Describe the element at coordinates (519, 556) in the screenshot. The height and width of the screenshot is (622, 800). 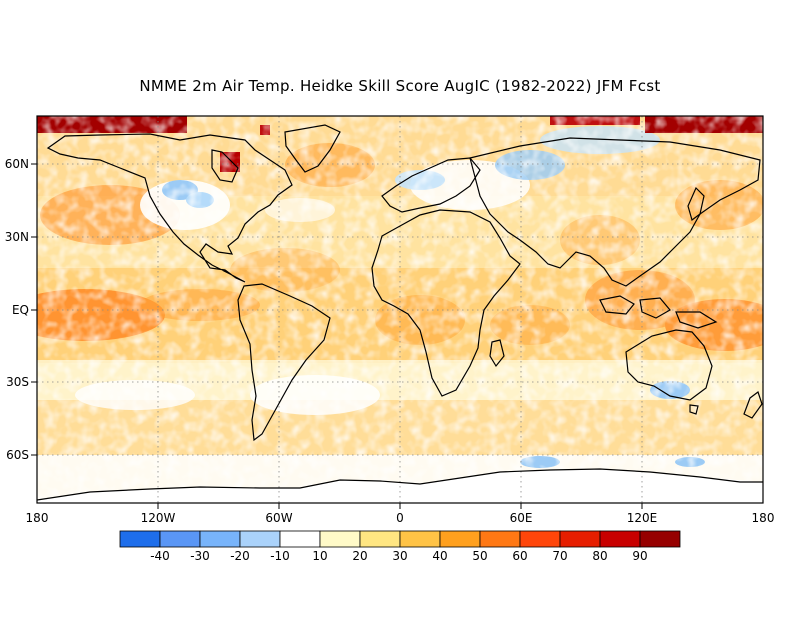
I see `legend-label: 60` at that location.